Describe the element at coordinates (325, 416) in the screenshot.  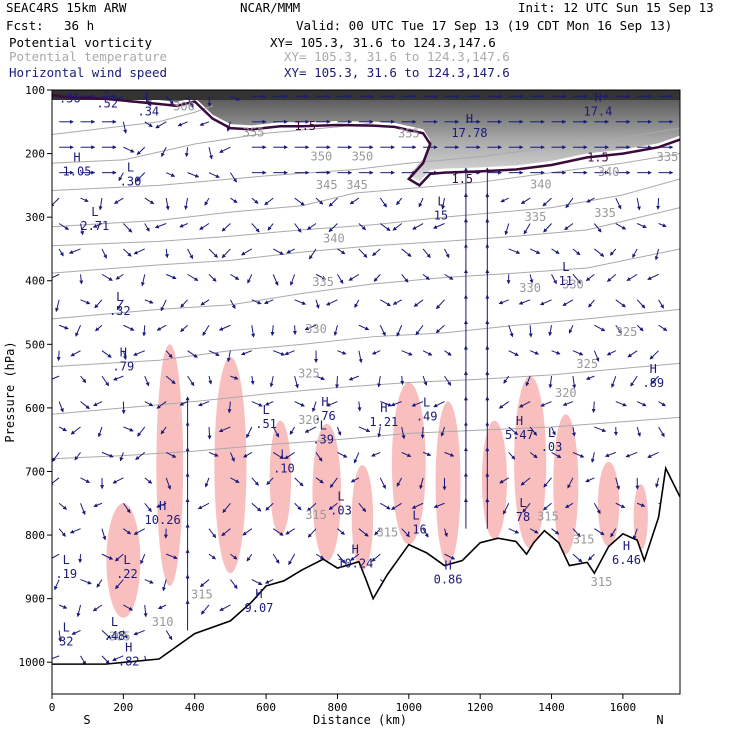
I see `hl-marker-value: .76` at that location.